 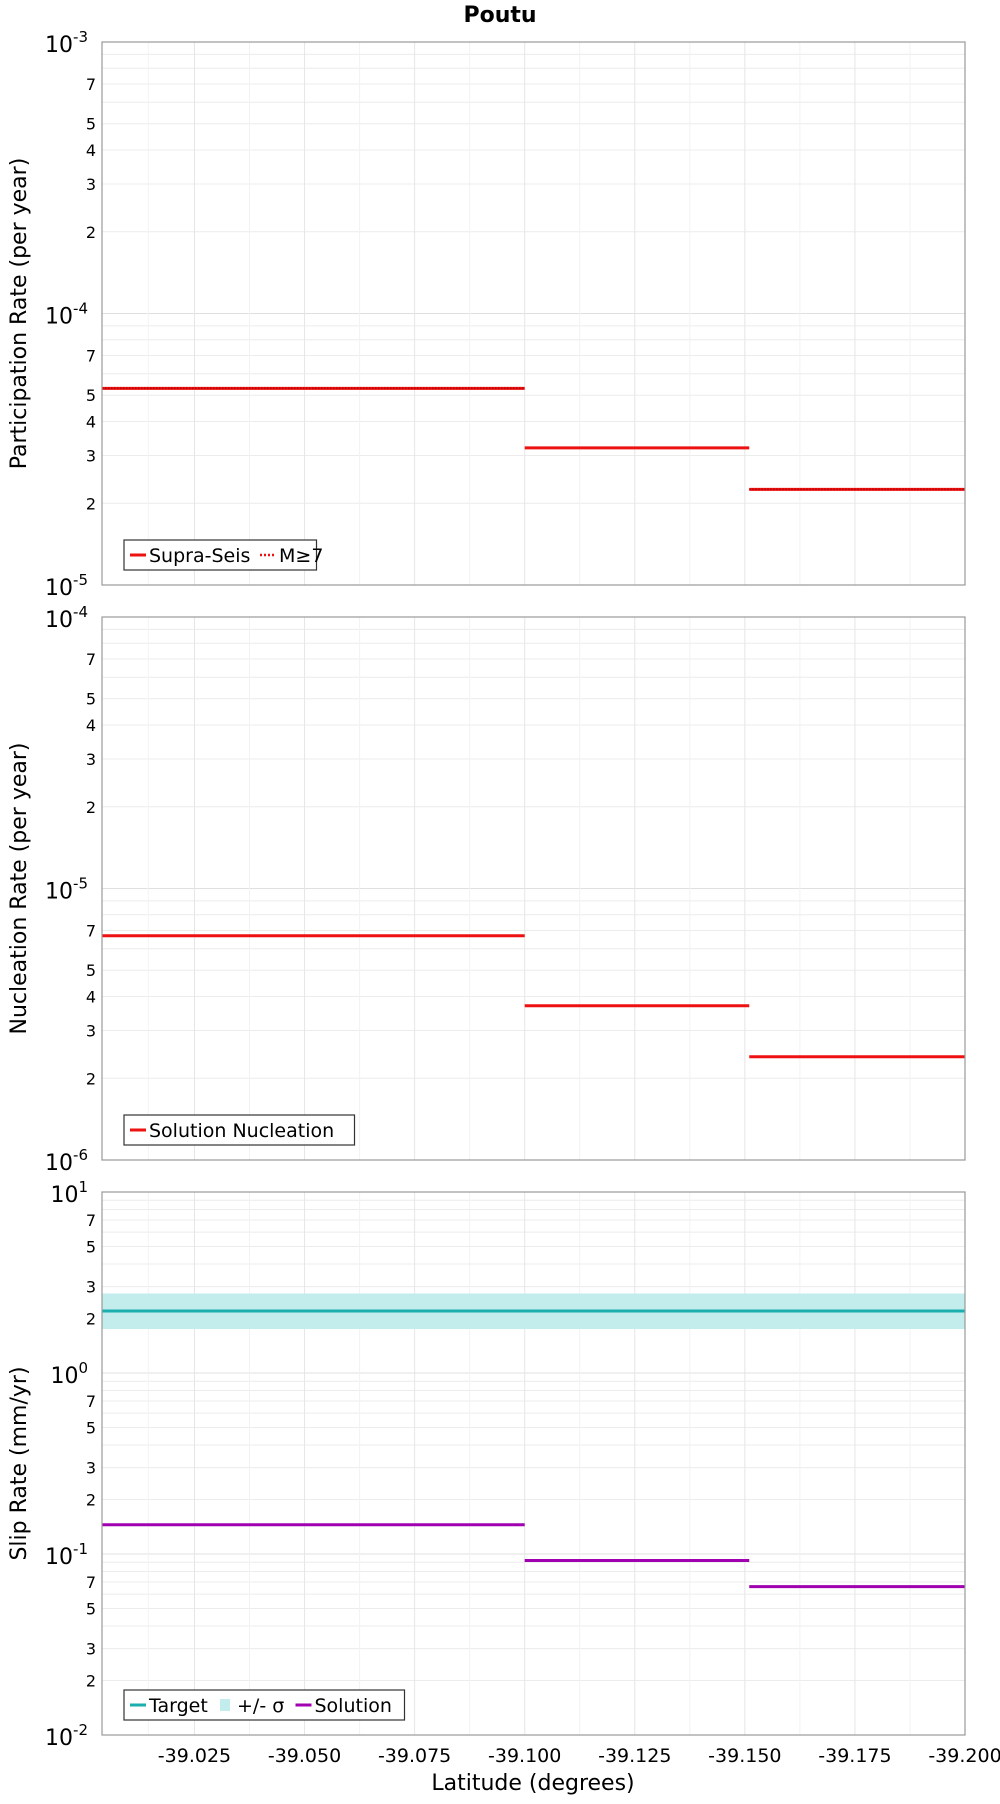 What do you see at coordinates (80, 1155) in the screenshot?
I see `y-tick-exponent: -6` at bounding box center [80, 1155].